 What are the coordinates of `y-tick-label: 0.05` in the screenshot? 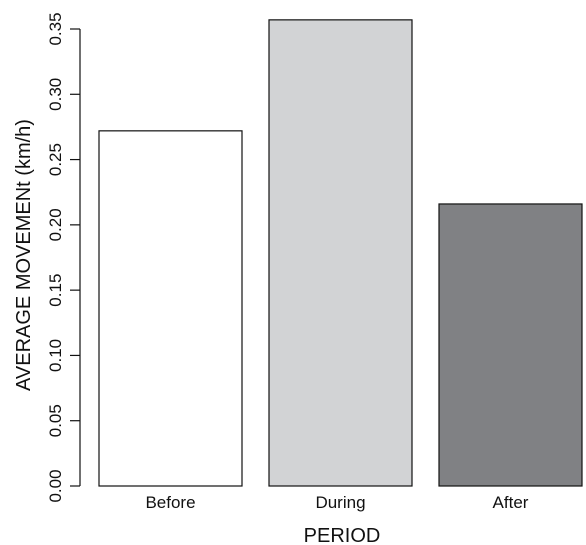 It's located at (55, 420).